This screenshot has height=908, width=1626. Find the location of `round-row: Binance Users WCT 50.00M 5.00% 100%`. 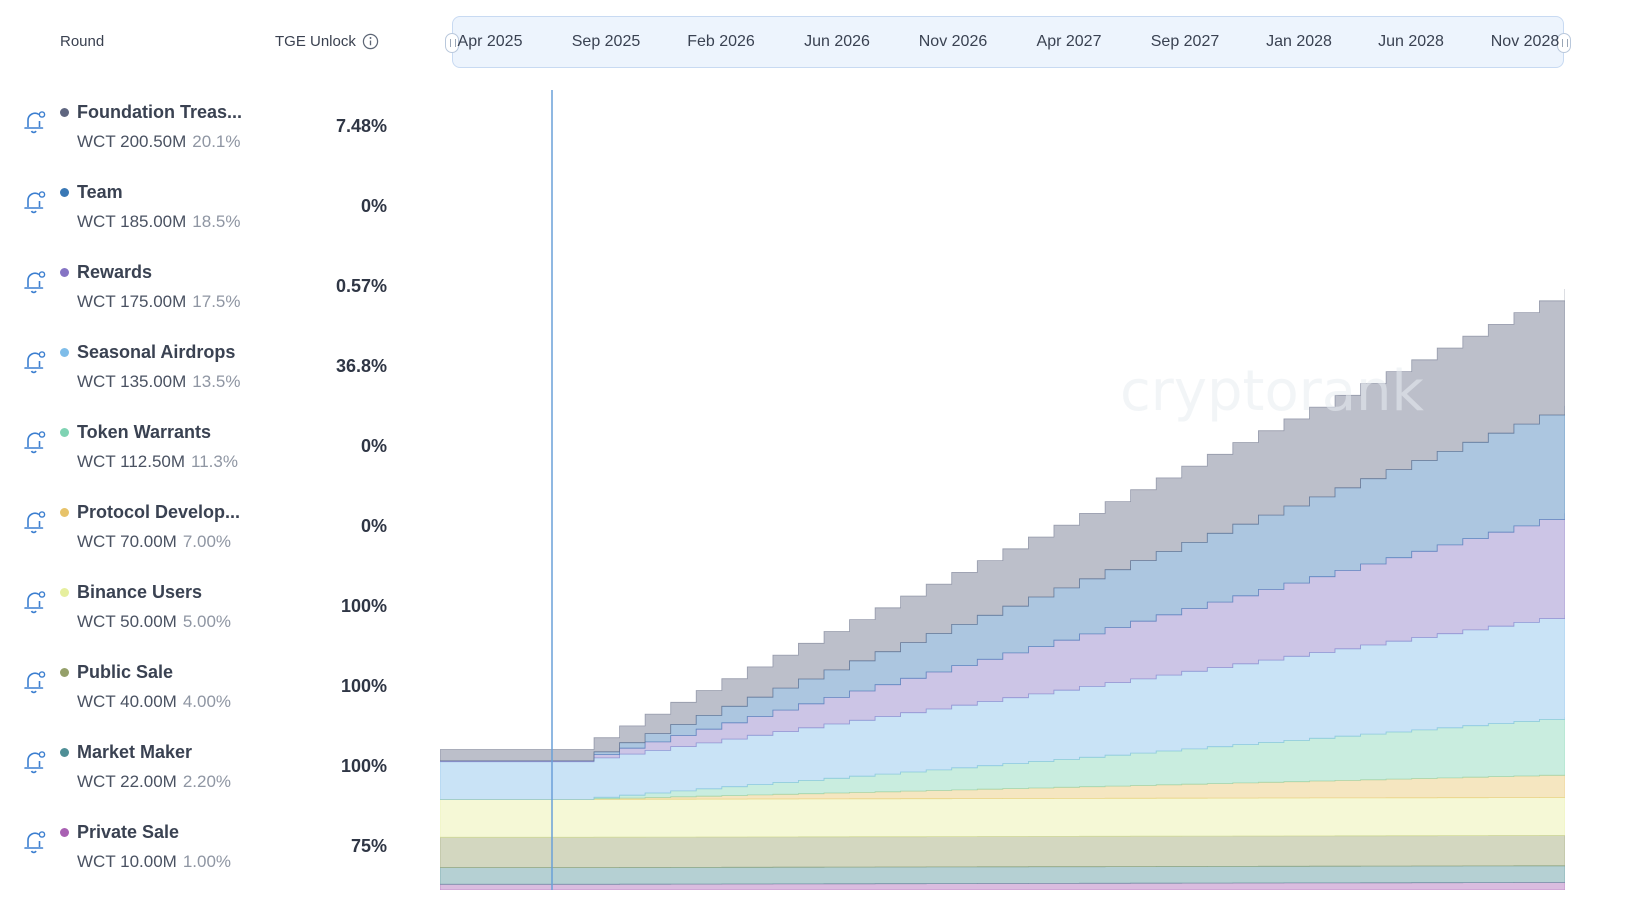

round-row: Binance Users WCT 50.00M 5.00% 100% is located at coordinates (200, 613).